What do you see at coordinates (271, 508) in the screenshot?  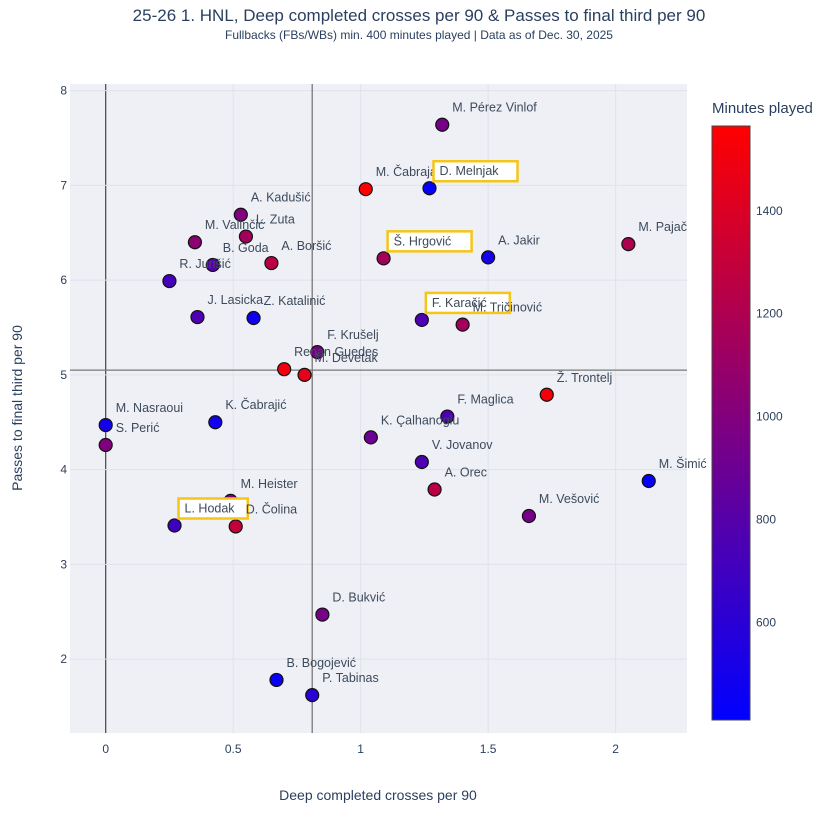 I see `point-label: D. Čolina` at bounding box center [271, 508].